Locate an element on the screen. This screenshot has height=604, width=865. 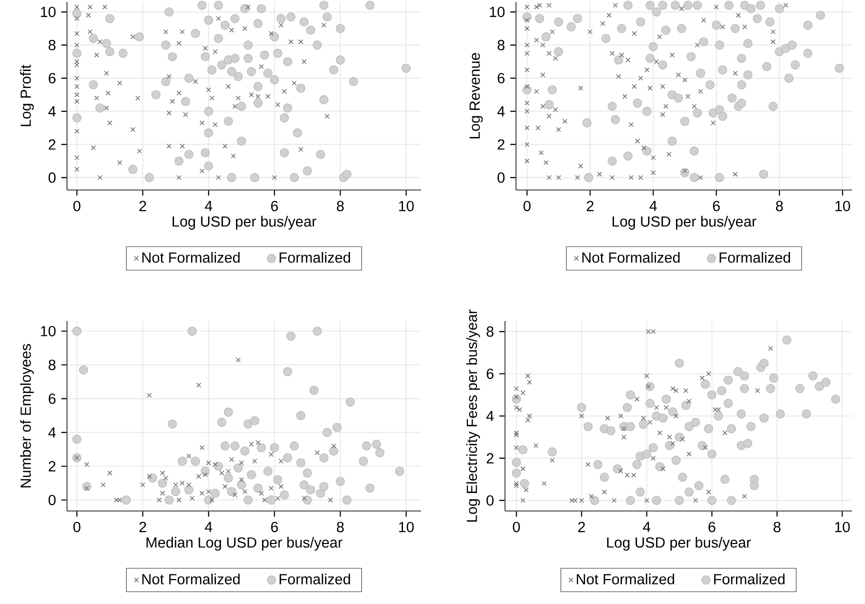
x-axis-title: Median Log USD per bus/year is located at coordinates (244, 543).